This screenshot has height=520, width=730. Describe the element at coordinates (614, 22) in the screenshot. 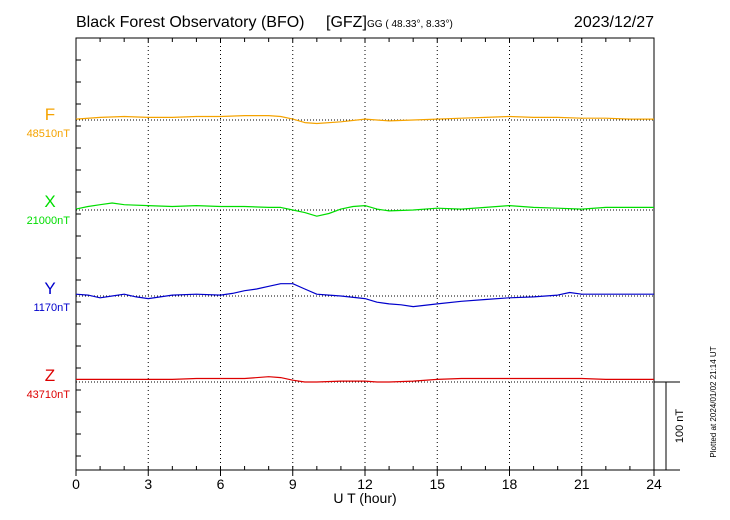

I see `date-label: 2023/12/27` at that location.